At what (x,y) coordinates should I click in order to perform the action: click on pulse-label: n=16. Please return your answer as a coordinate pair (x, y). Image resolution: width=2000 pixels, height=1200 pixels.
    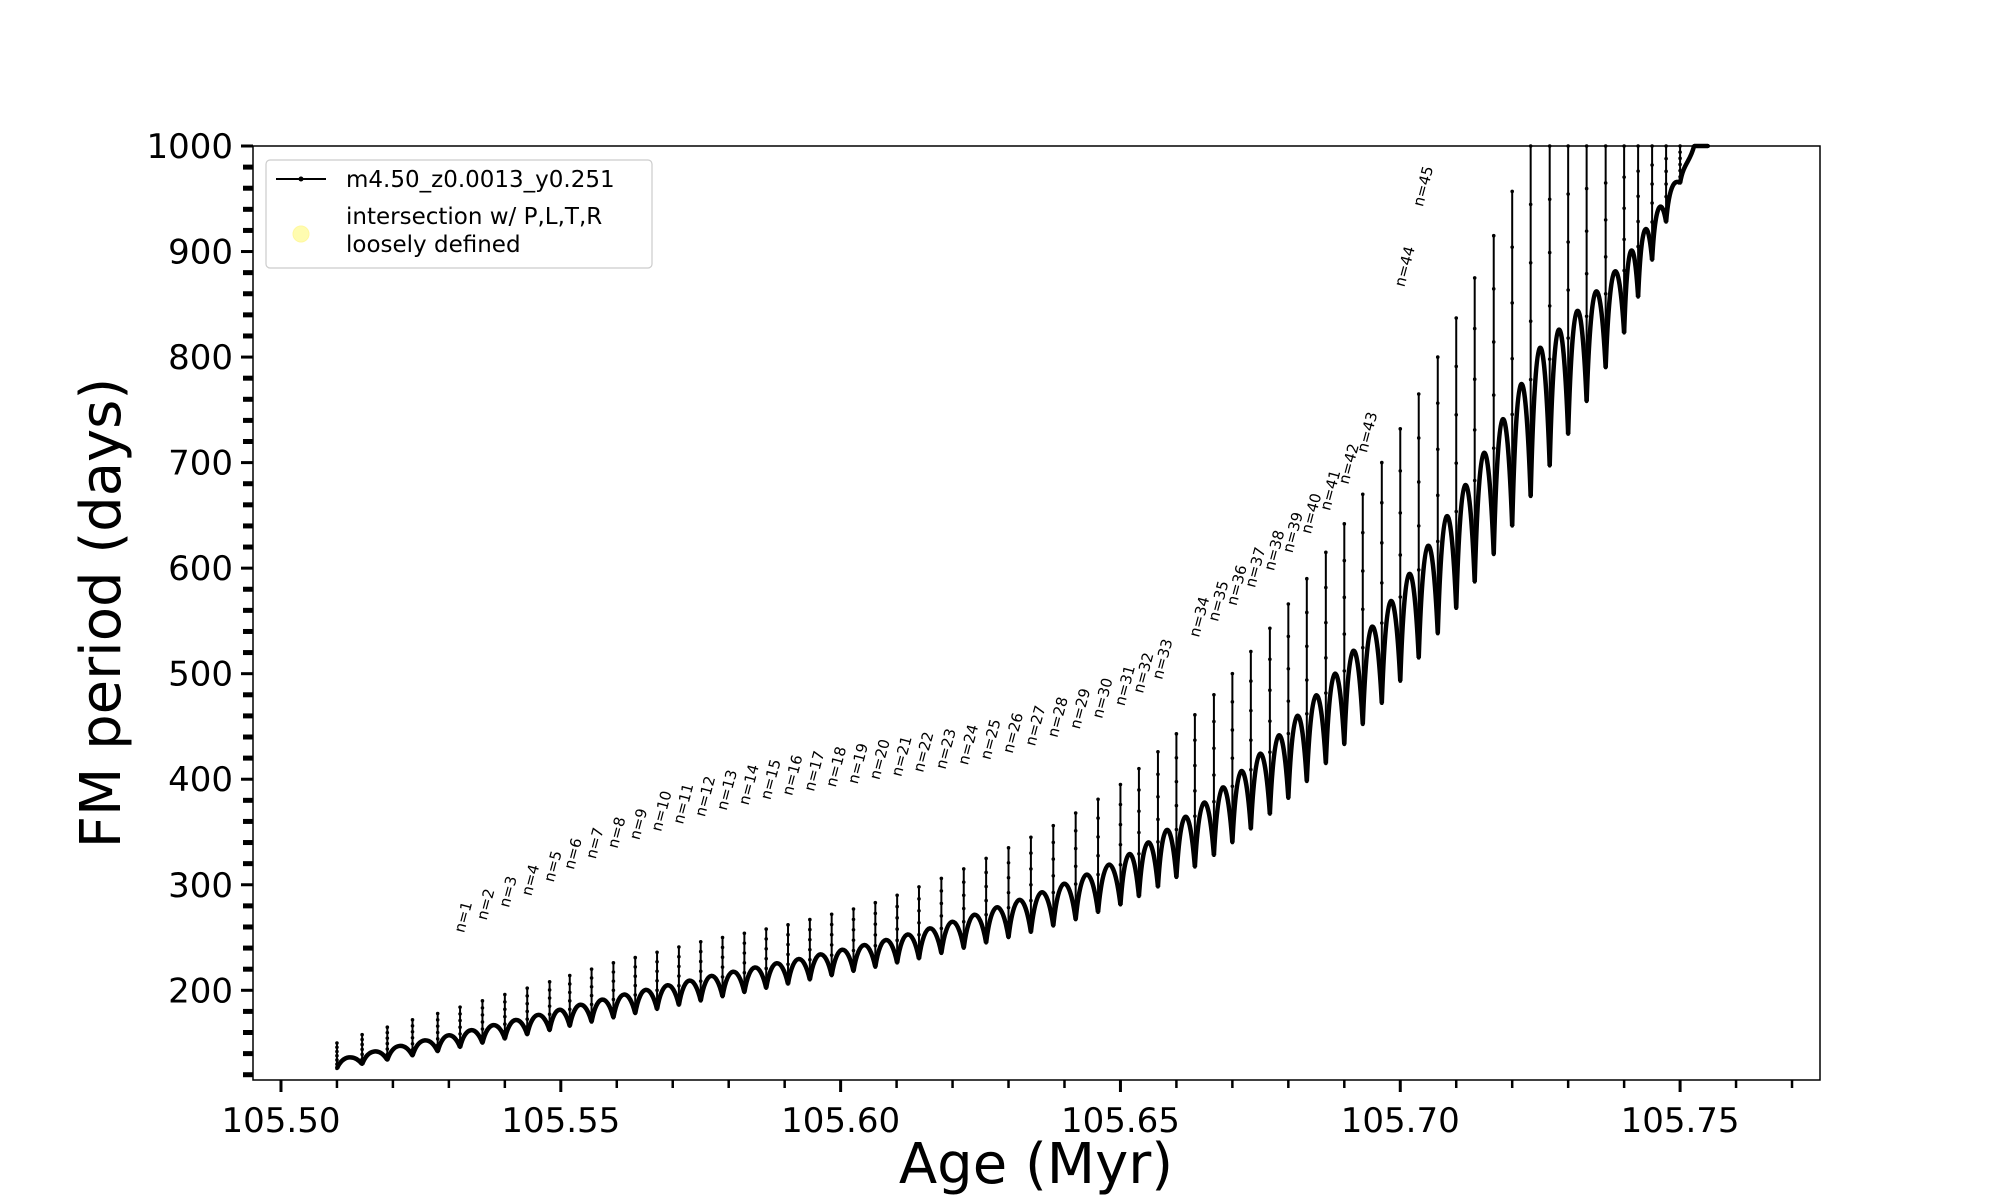
    Looking at the image, I should click on (792, 775).